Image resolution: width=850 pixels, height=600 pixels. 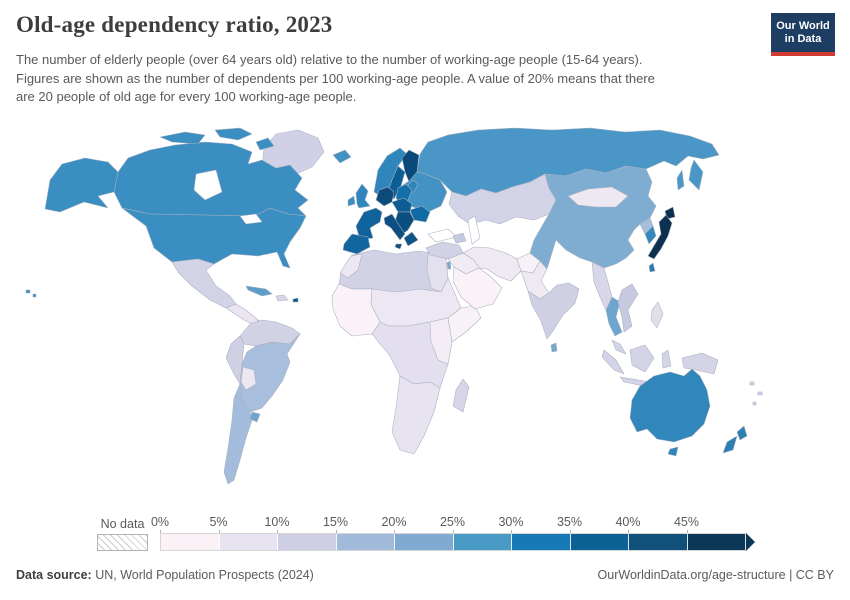 I want to click on legend-tick-label: 20%, so click(x=394, y=522).